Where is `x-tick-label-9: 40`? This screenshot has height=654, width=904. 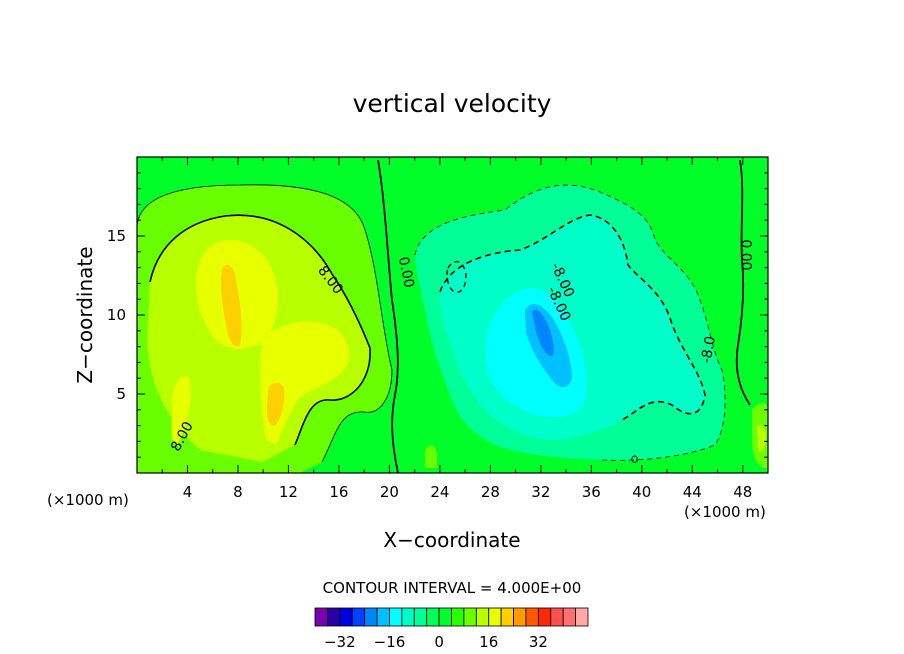
x-tick-label-9: 40 is located at coordinates (641, 492).